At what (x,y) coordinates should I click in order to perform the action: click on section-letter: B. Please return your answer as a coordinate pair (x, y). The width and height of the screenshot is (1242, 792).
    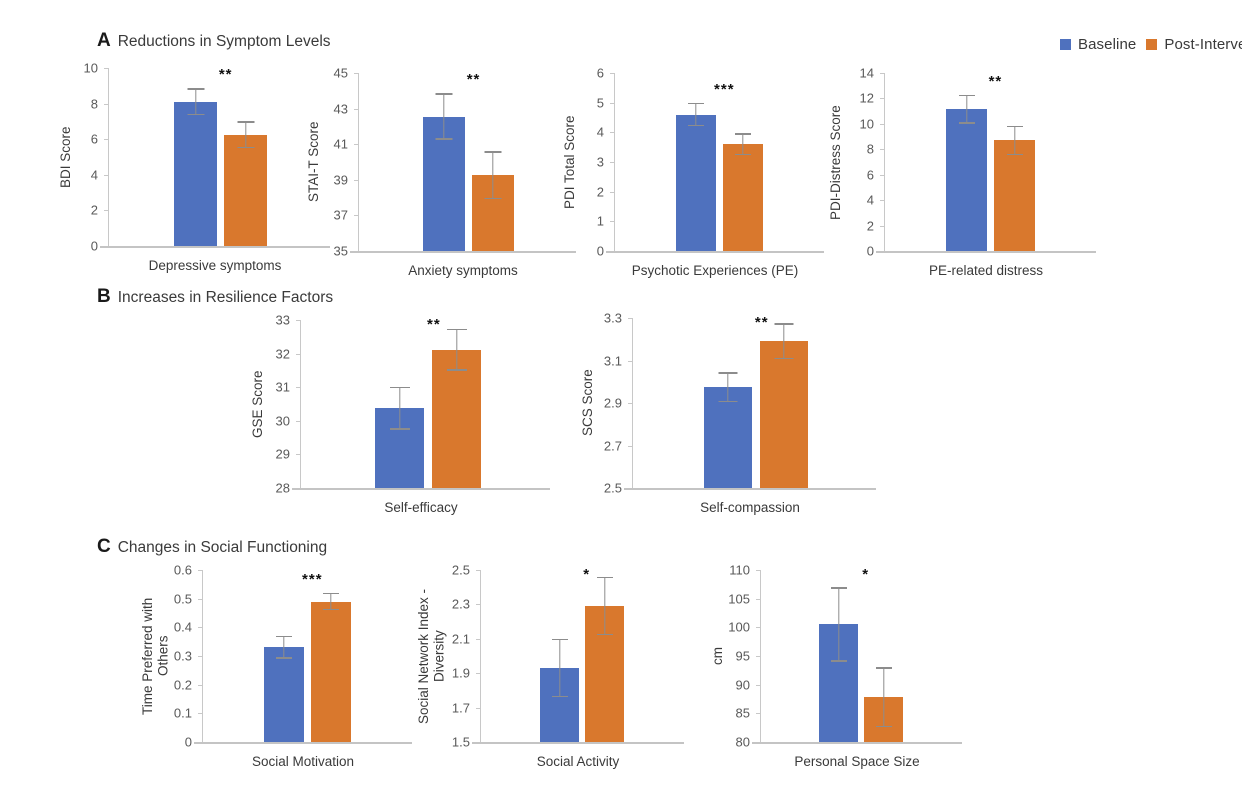
    Looking at the image, I should click on (104, 296).